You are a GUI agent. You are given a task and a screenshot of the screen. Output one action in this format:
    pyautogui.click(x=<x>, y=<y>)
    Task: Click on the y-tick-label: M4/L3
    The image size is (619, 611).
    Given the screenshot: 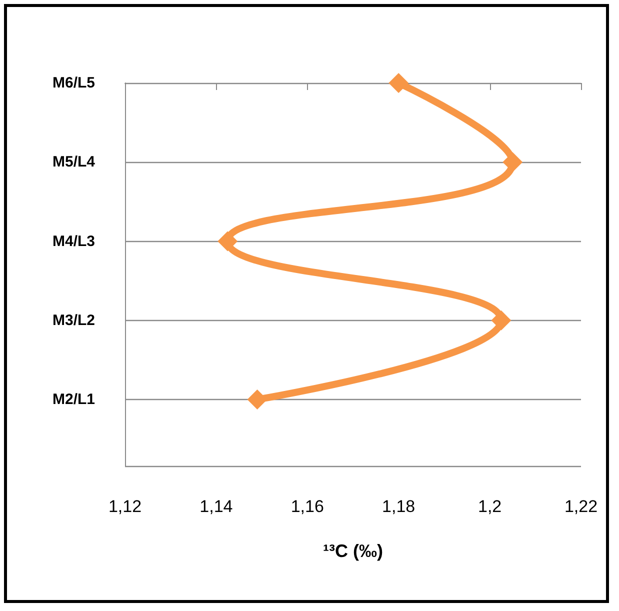 What is the action you would take?
    pyautogui.click(x=73, y=241)
    